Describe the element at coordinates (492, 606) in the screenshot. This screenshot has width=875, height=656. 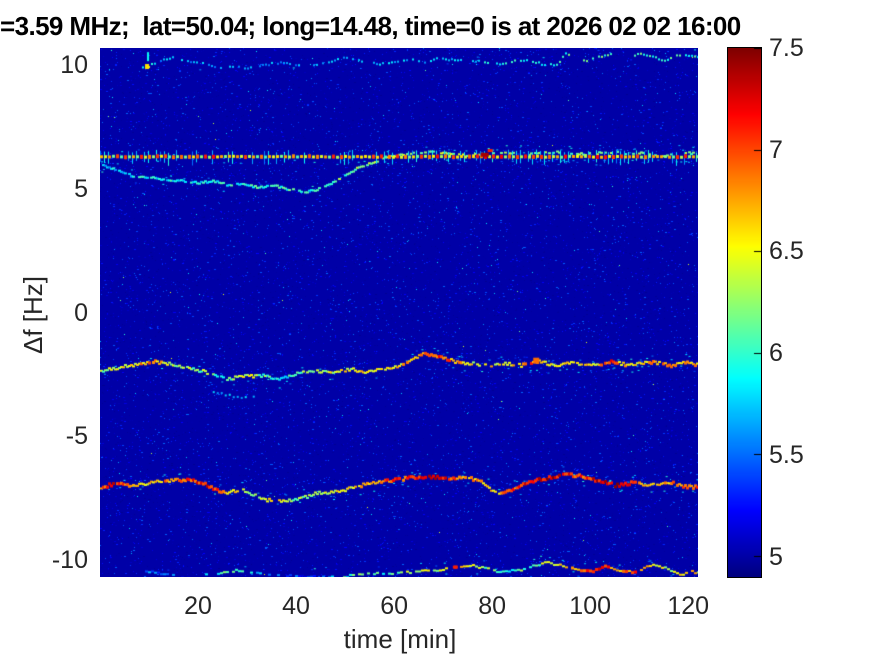
I see `x-tick-label: 80` at that location.